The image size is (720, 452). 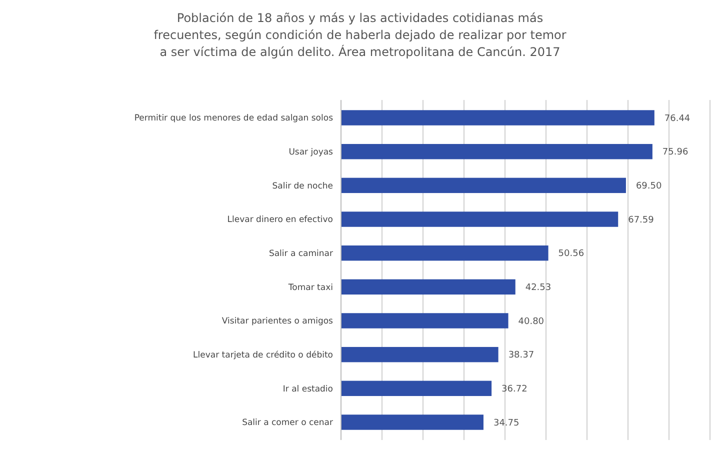 What do you see at coordinates (302, 186) in the screenshot?
I see `y-tick-label: Salir de noche` at bounding box center [302, 186].